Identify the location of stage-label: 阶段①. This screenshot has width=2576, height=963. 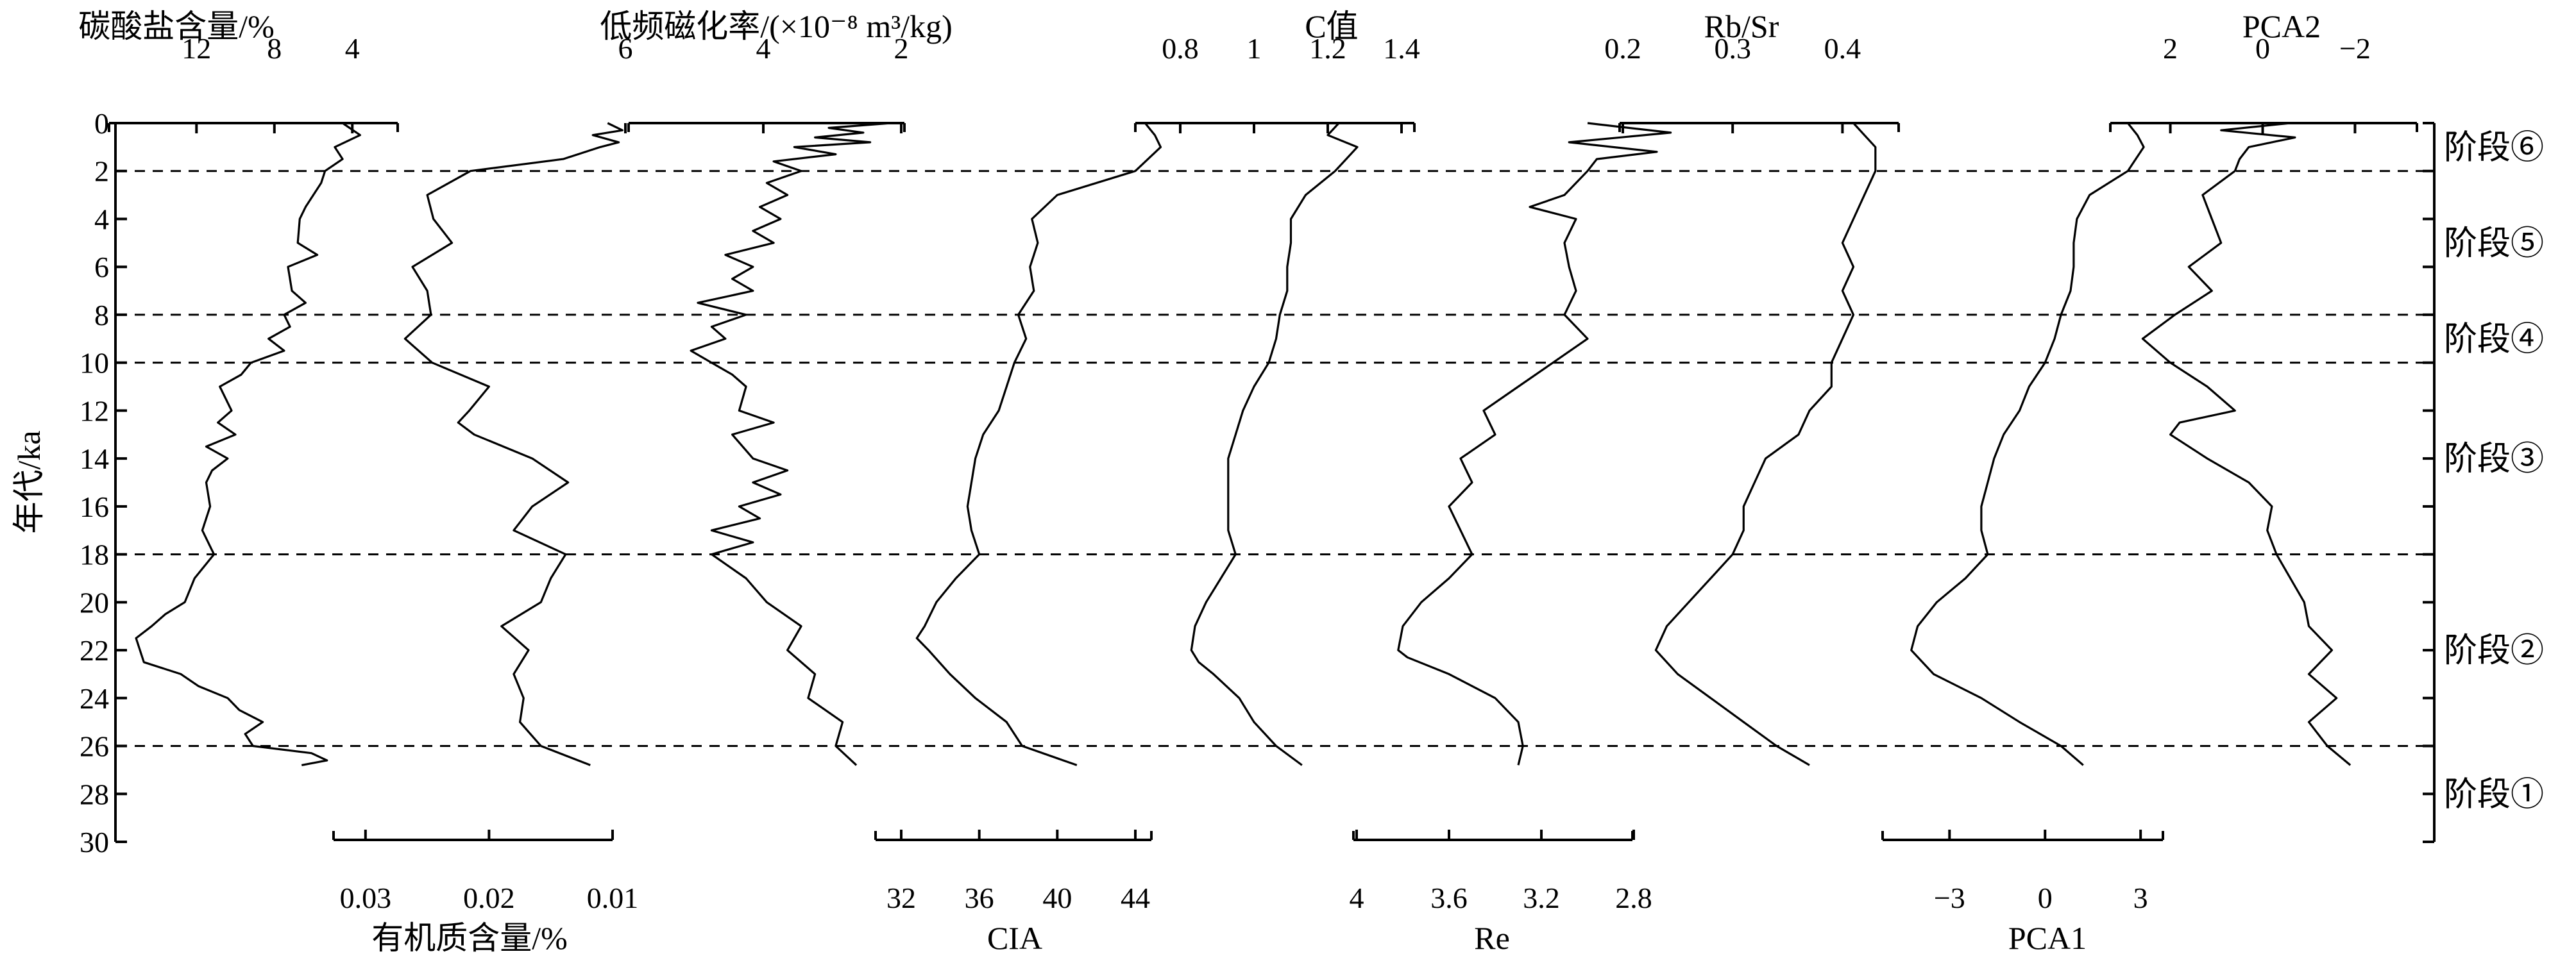
(2494, 795).